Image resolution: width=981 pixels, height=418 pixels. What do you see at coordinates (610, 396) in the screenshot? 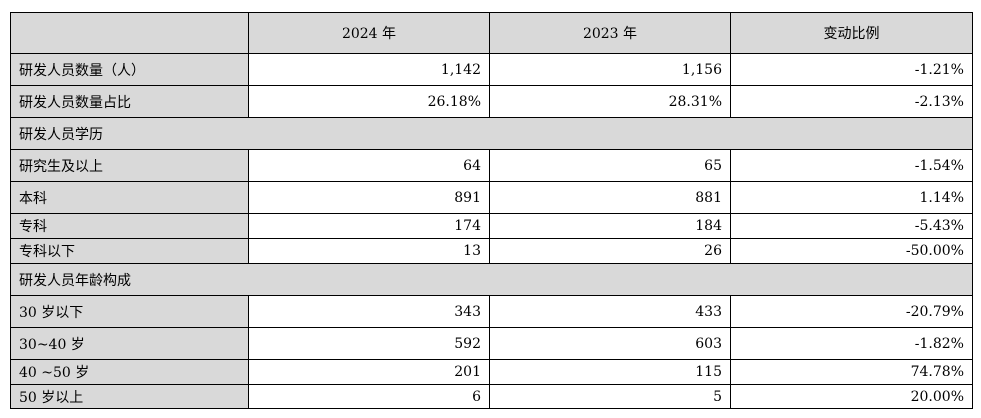
I see `value-2023: 5` at bounding box center [610, 396].